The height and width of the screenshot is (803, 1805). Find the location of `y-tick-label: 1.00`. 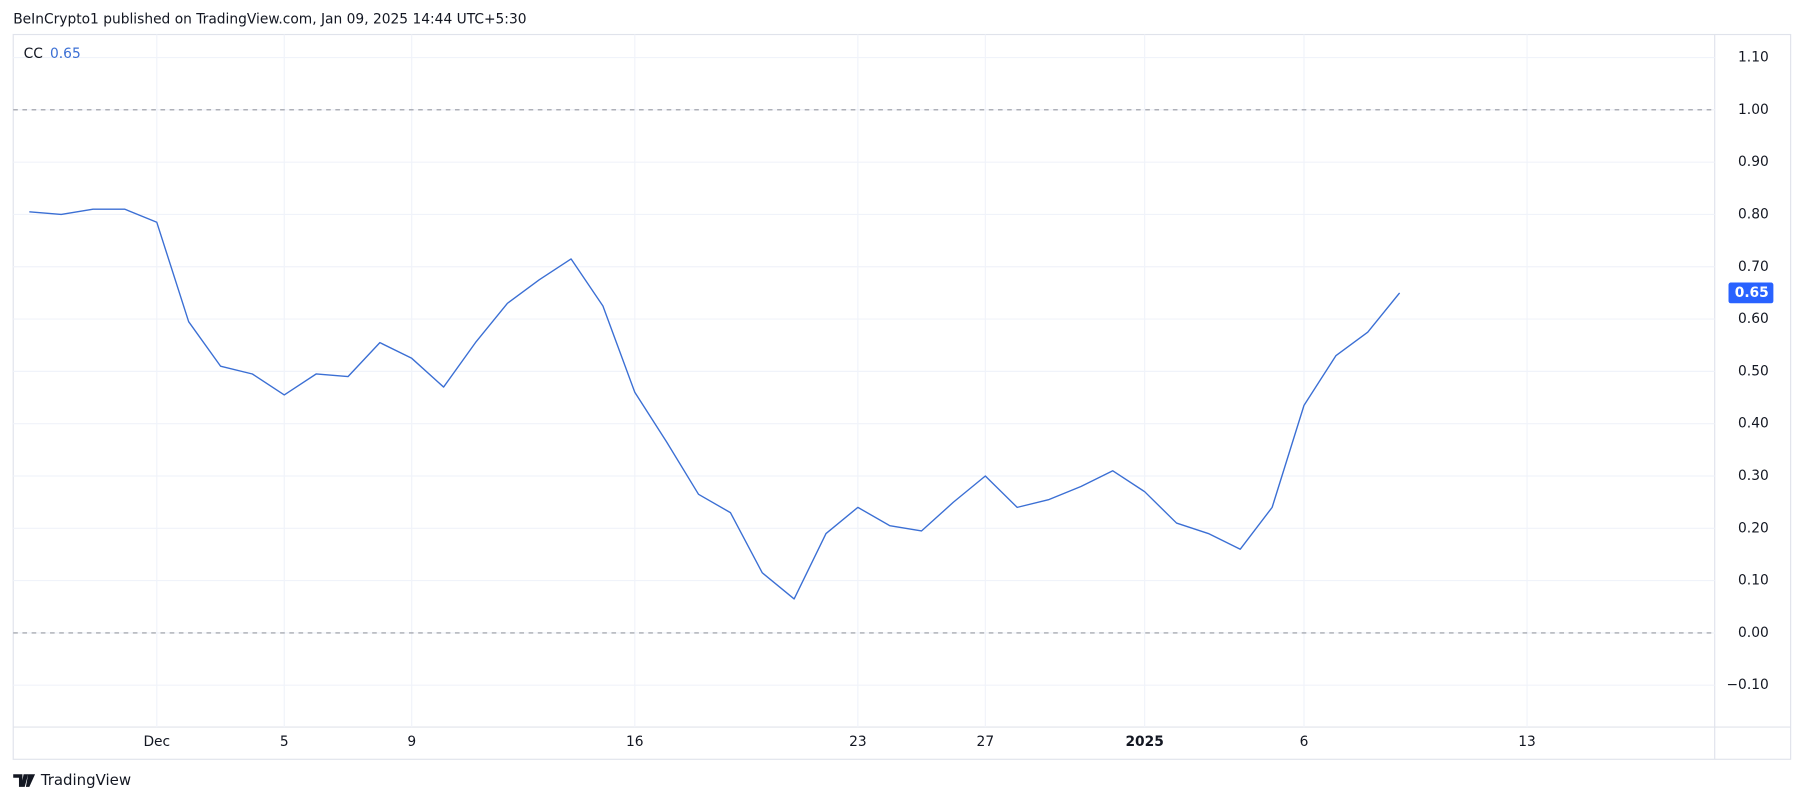

y-tick-label: 1.00 is located at coordinates (1753, 110).